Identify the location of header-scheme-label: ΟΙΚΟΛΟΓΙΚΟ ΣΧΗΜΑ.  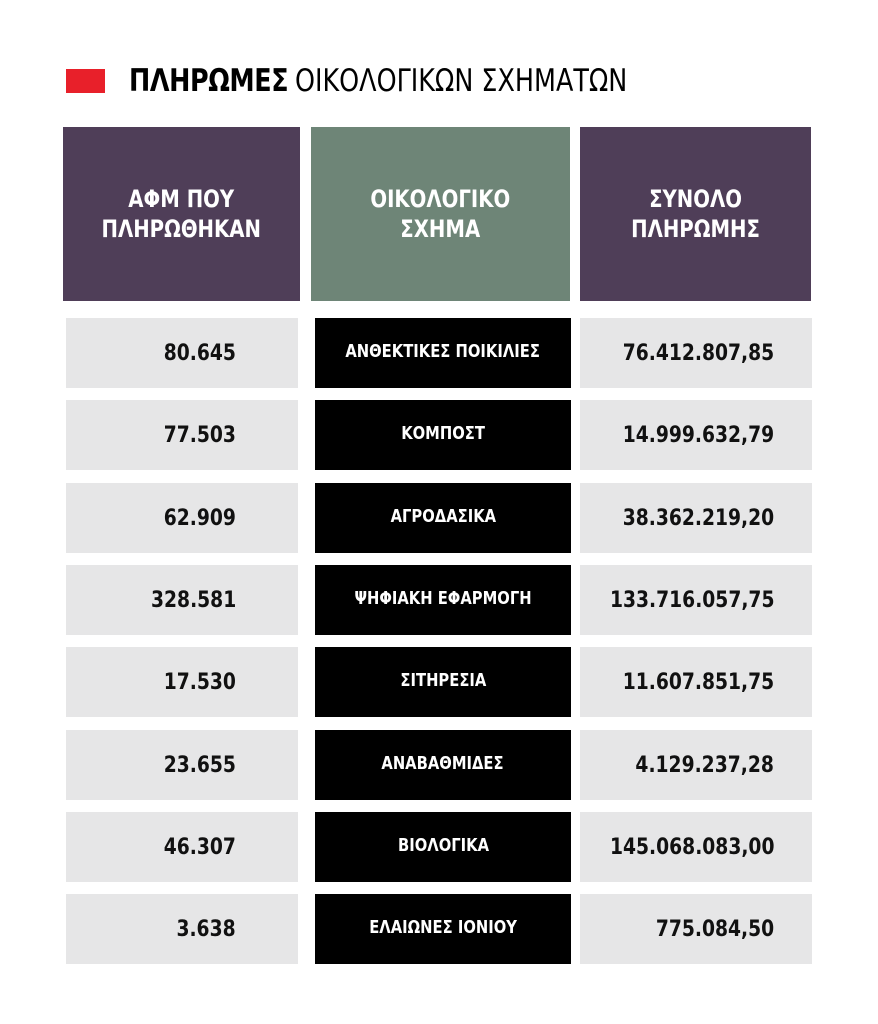
(440, 214).